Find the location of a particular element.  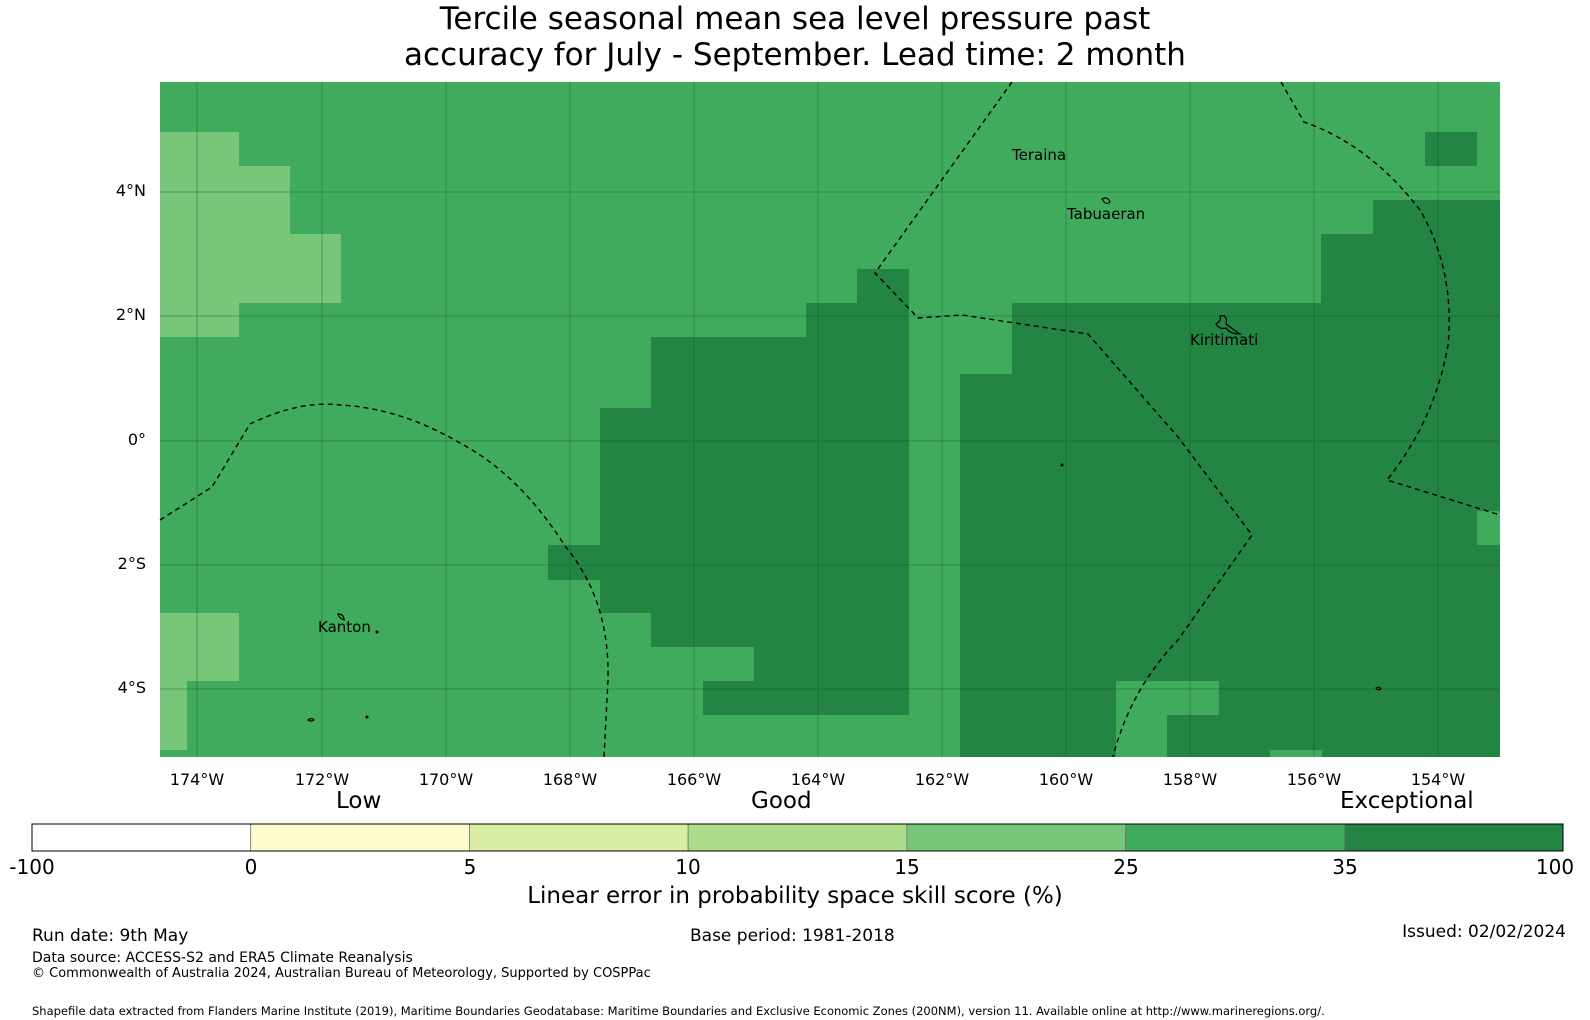

patch-15-25-northwest is located at coordinates (250, 234).